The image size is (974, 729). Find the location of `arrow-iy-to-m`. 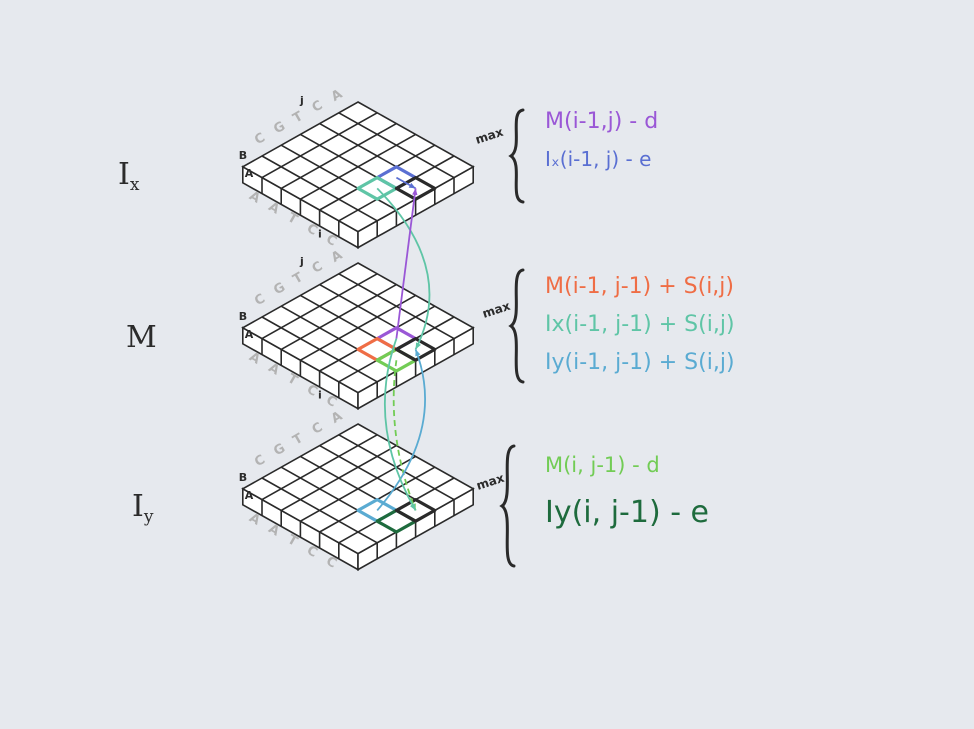

arrow-iy-to-m is located at coordinates (401, 430).